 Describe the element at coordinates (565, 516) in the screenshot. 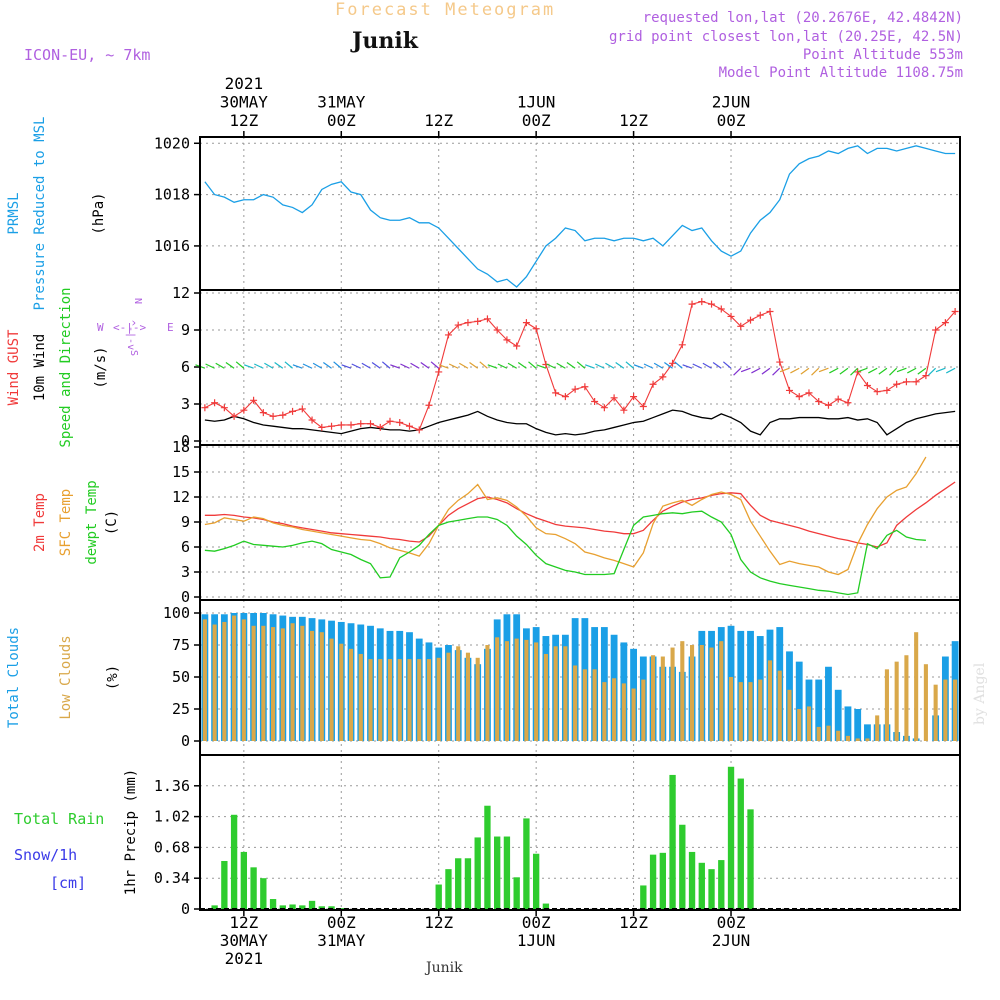

I see `temp-sfc-line` at that location.